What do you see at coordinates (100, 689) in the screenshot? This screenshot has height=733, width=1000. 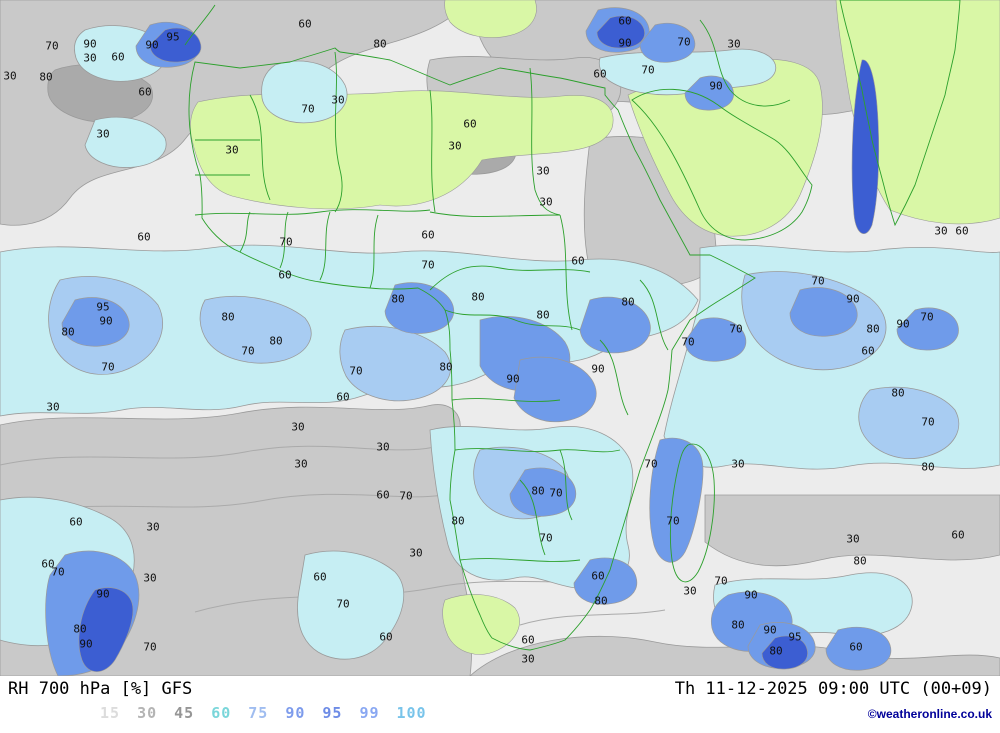 I see `map-title: RH 700 hPa [%] GFS` at bounding box center [100, 689].